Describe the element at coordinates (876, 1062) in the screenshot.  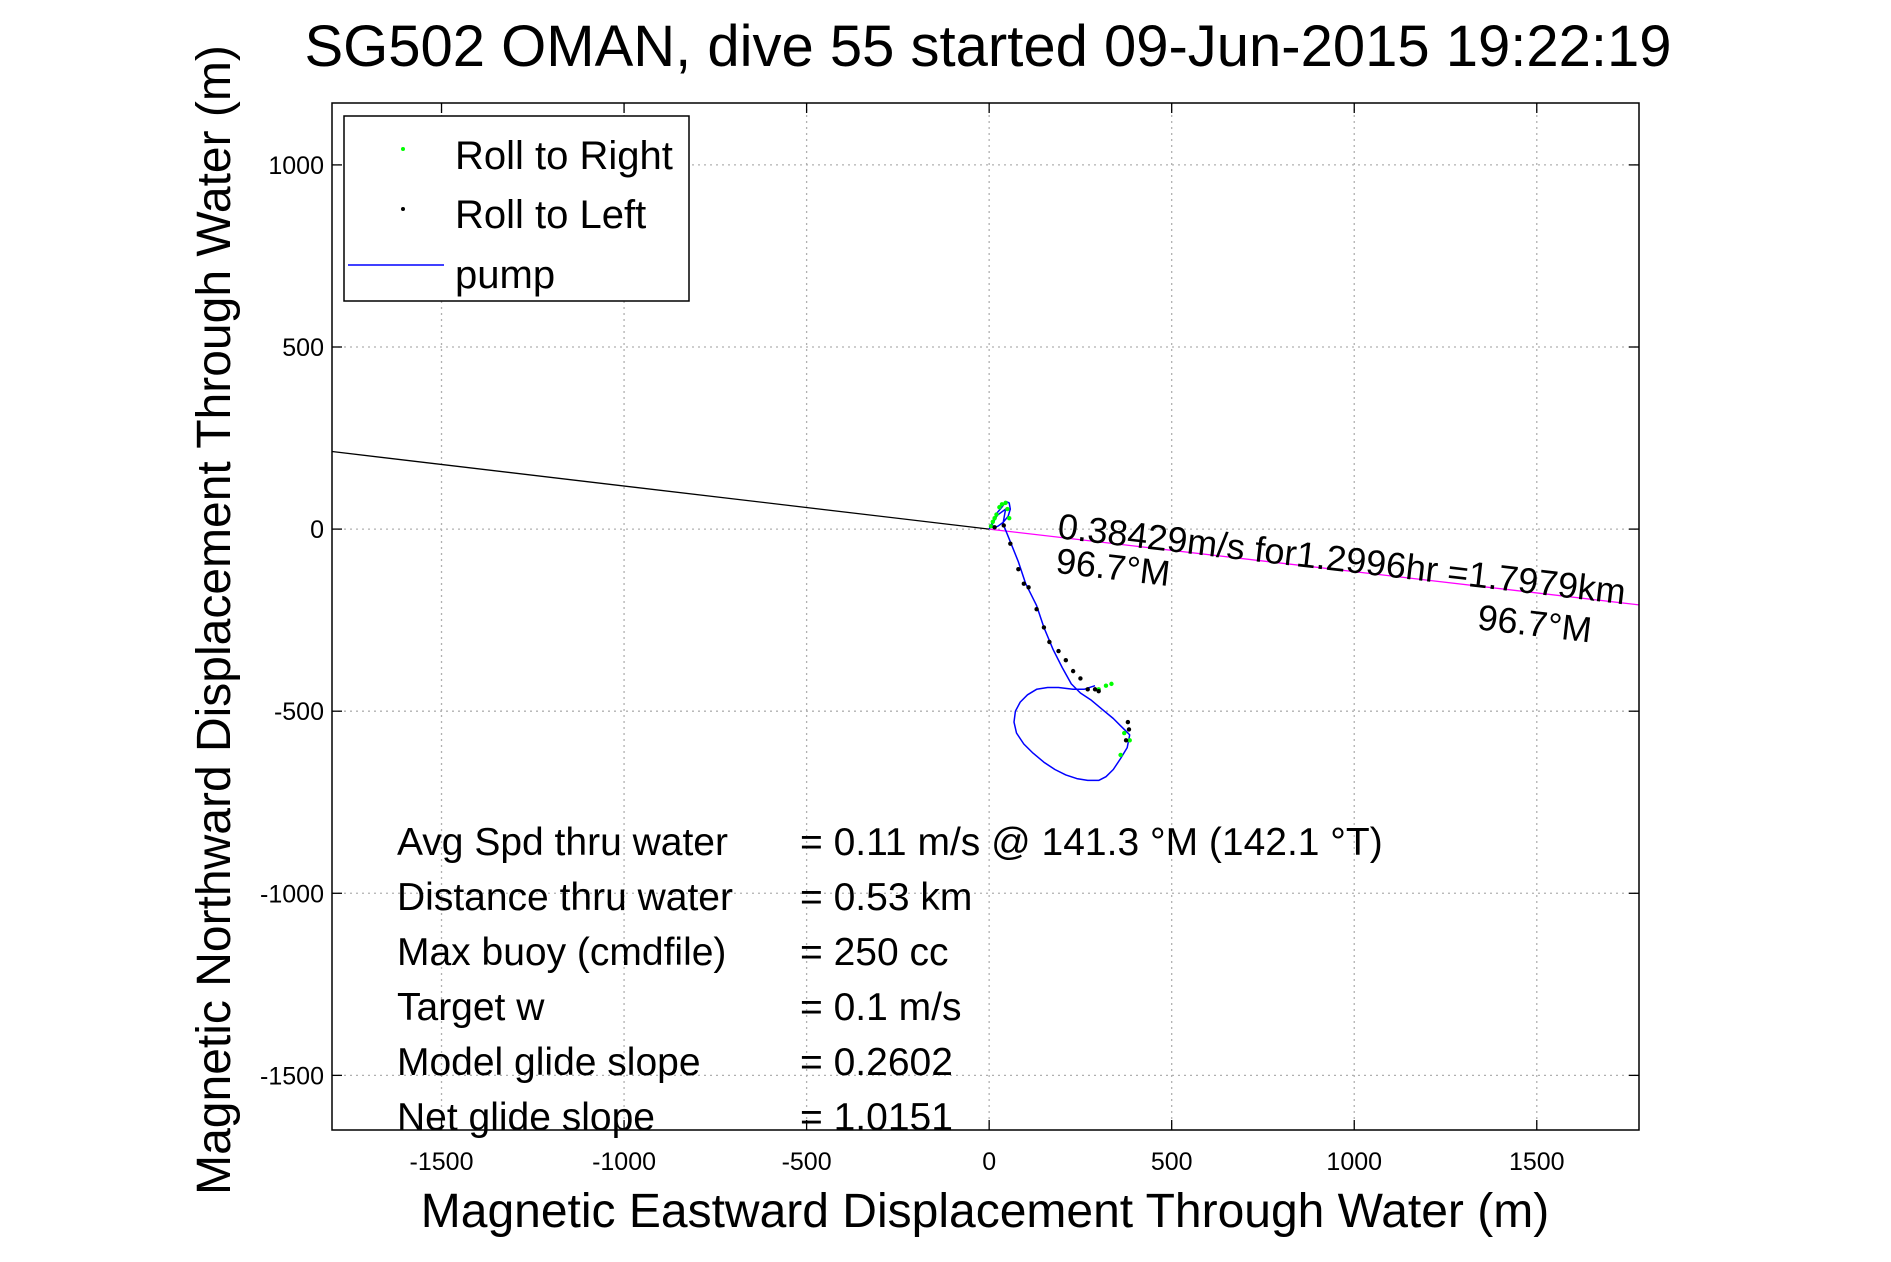
I see `stat-value-model-glide: = 0.2602` at that location.